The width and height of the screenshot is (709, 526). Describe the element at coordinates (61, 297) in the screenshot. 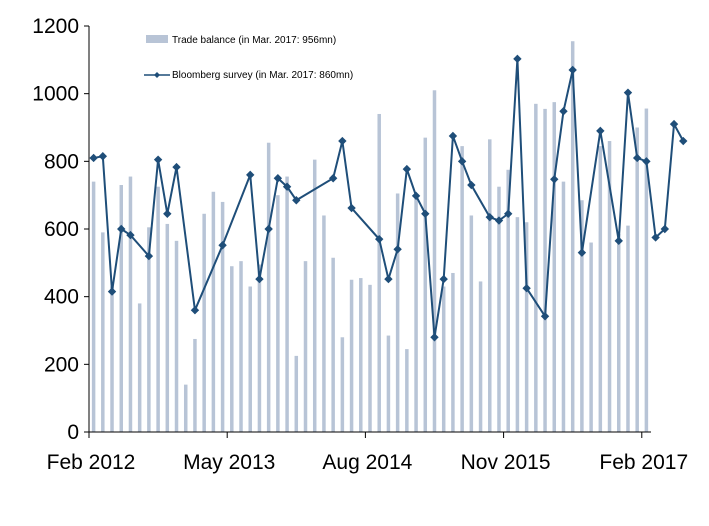

I see `y-tick-label: 400` at that location.